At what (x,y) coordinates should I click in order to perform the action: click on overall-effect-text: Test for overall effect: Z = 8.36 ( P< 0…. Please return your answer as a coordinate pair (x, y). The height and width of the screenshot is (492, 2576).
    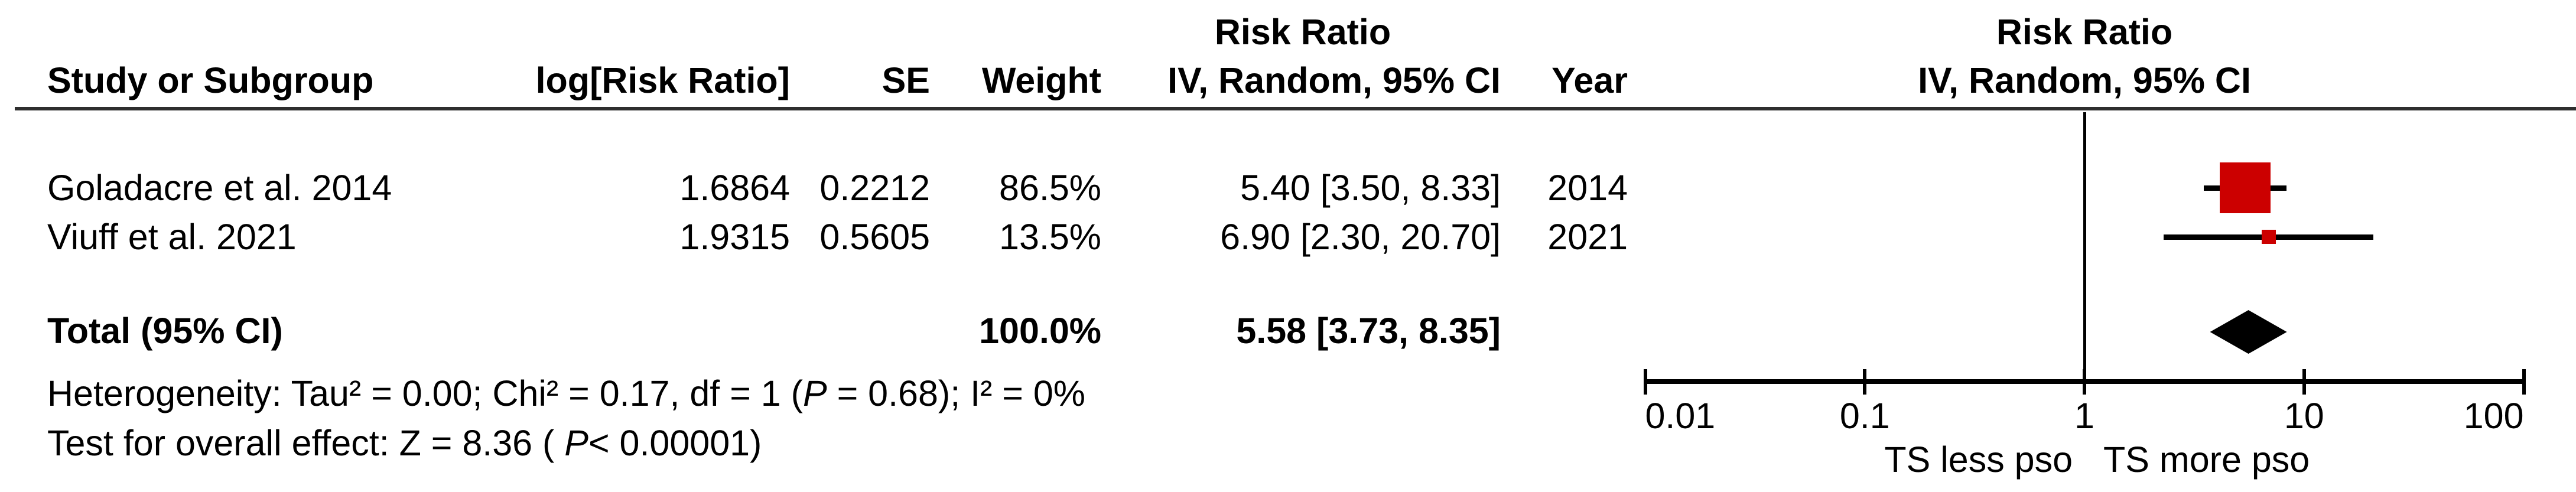
    Looking at the image, I should click on (404, 443).